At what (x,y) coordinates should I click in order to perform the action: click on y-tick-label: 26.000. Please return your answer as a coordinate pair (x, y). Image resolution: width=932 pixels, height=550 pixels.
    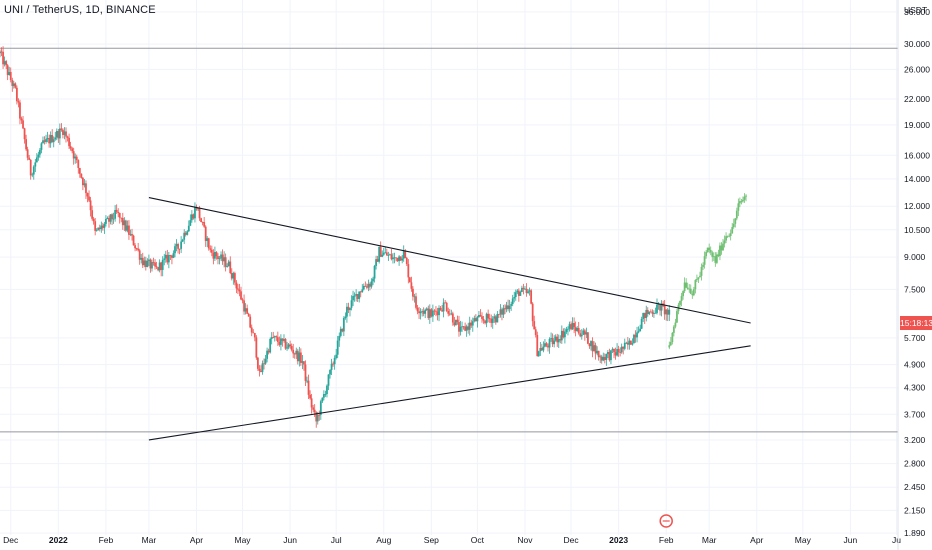
    Looking at the image, I should click on (917, 69).